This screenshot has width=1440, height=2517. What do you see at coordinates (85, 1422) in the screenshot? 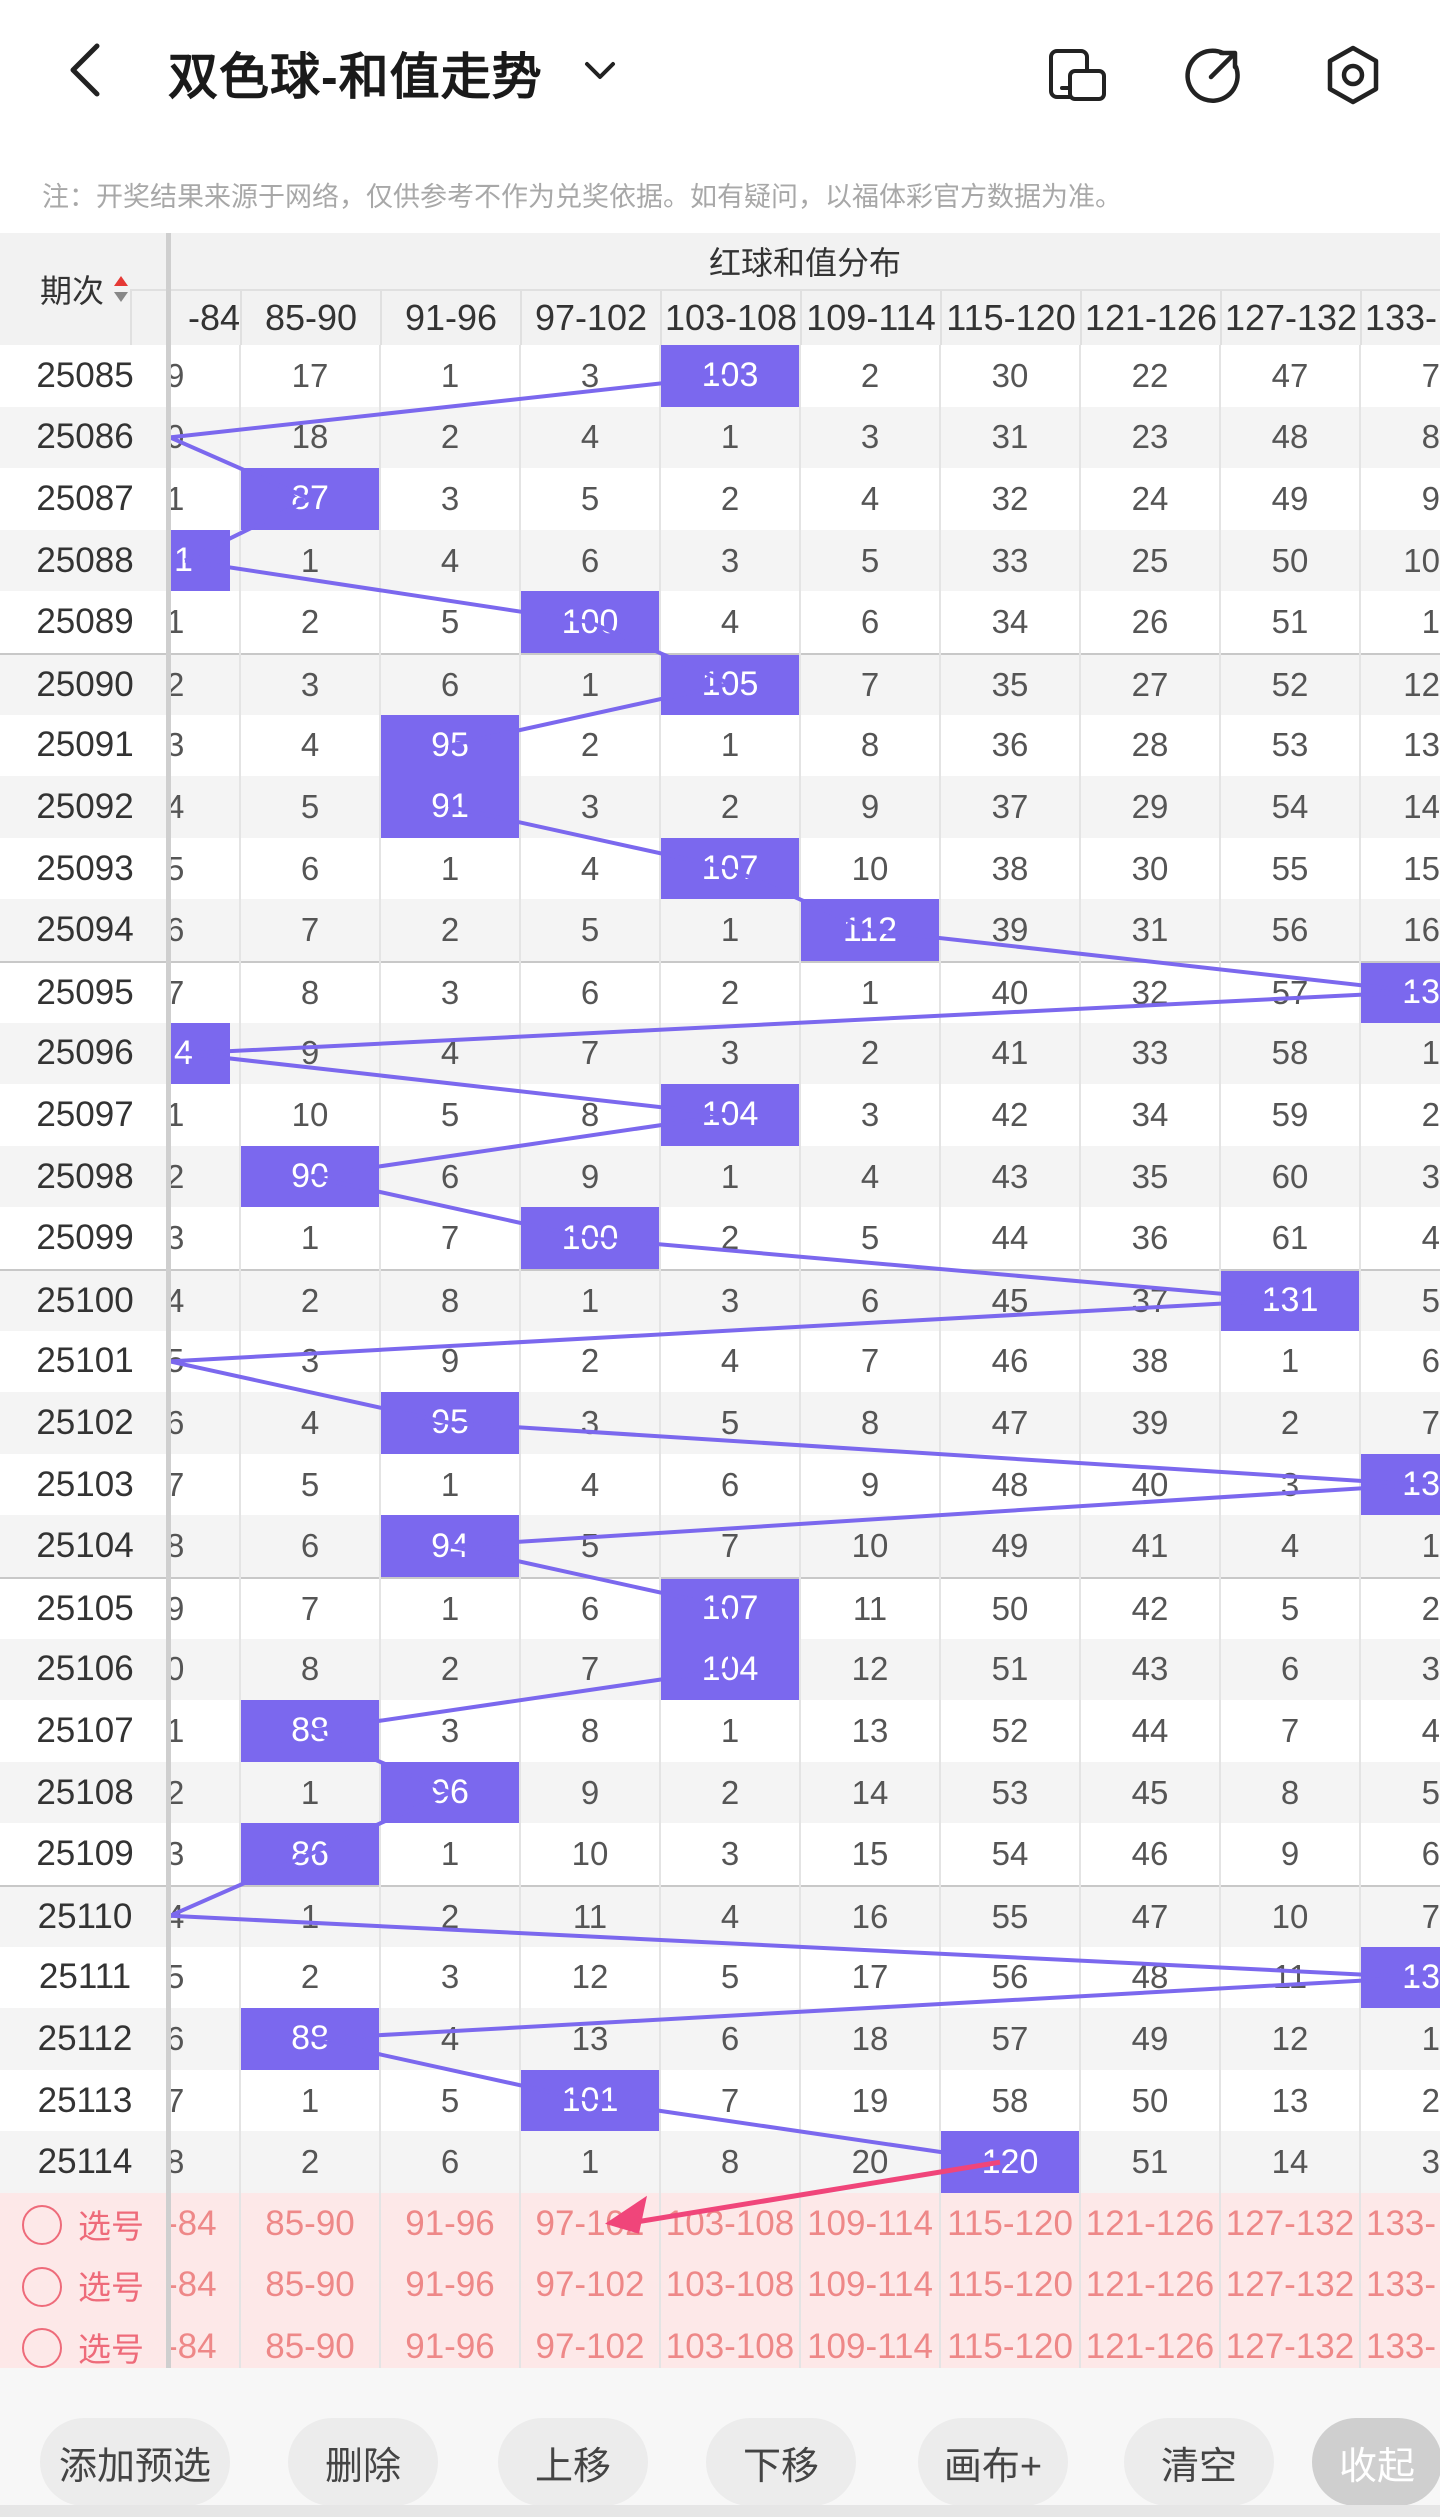
I see `period-cell: 25102` at bounding box center [85, 1422].